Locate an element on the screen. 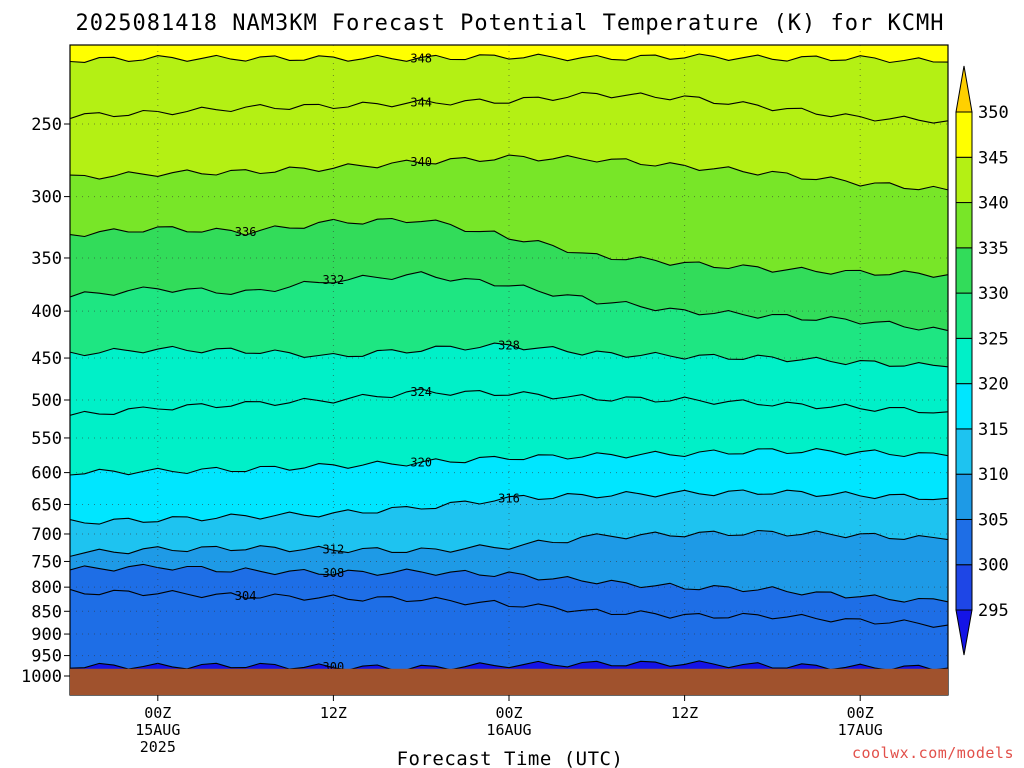  y-tick-label-1000: 1000 is located at coordinates (41, 677).